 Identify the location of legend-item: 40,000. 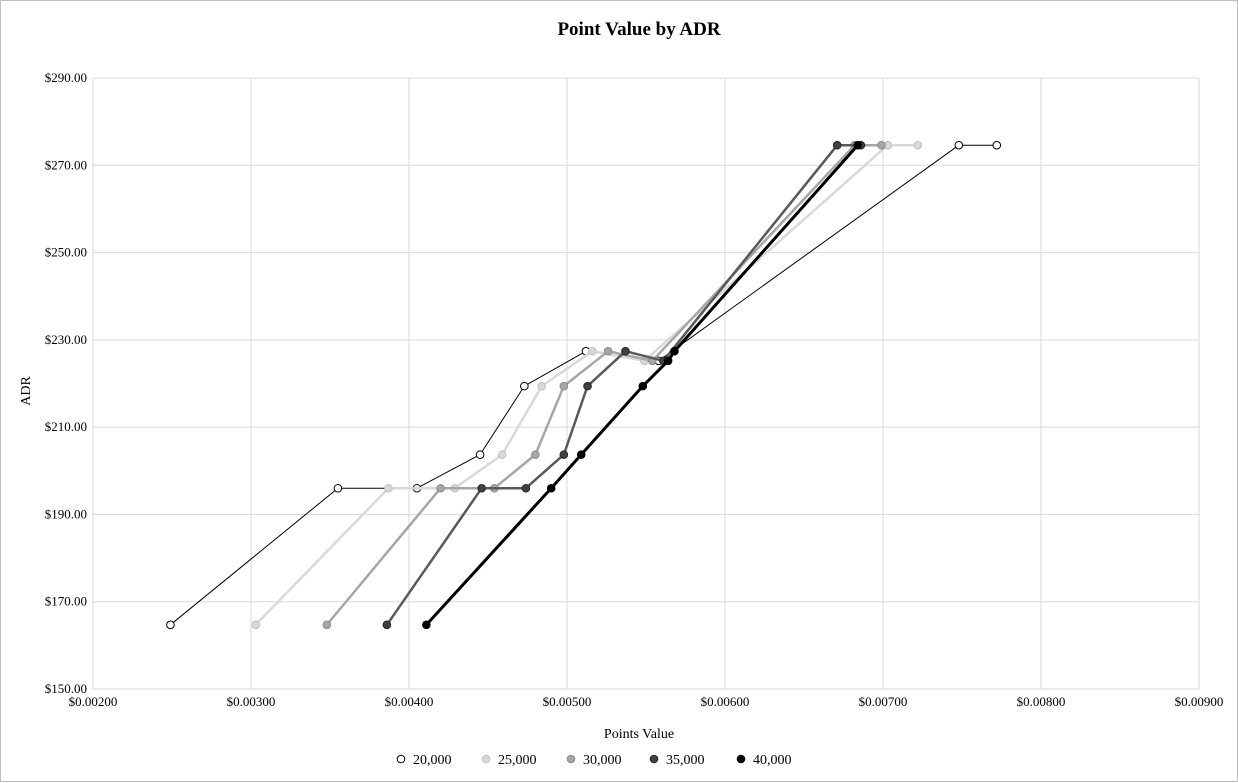
(764, 760).